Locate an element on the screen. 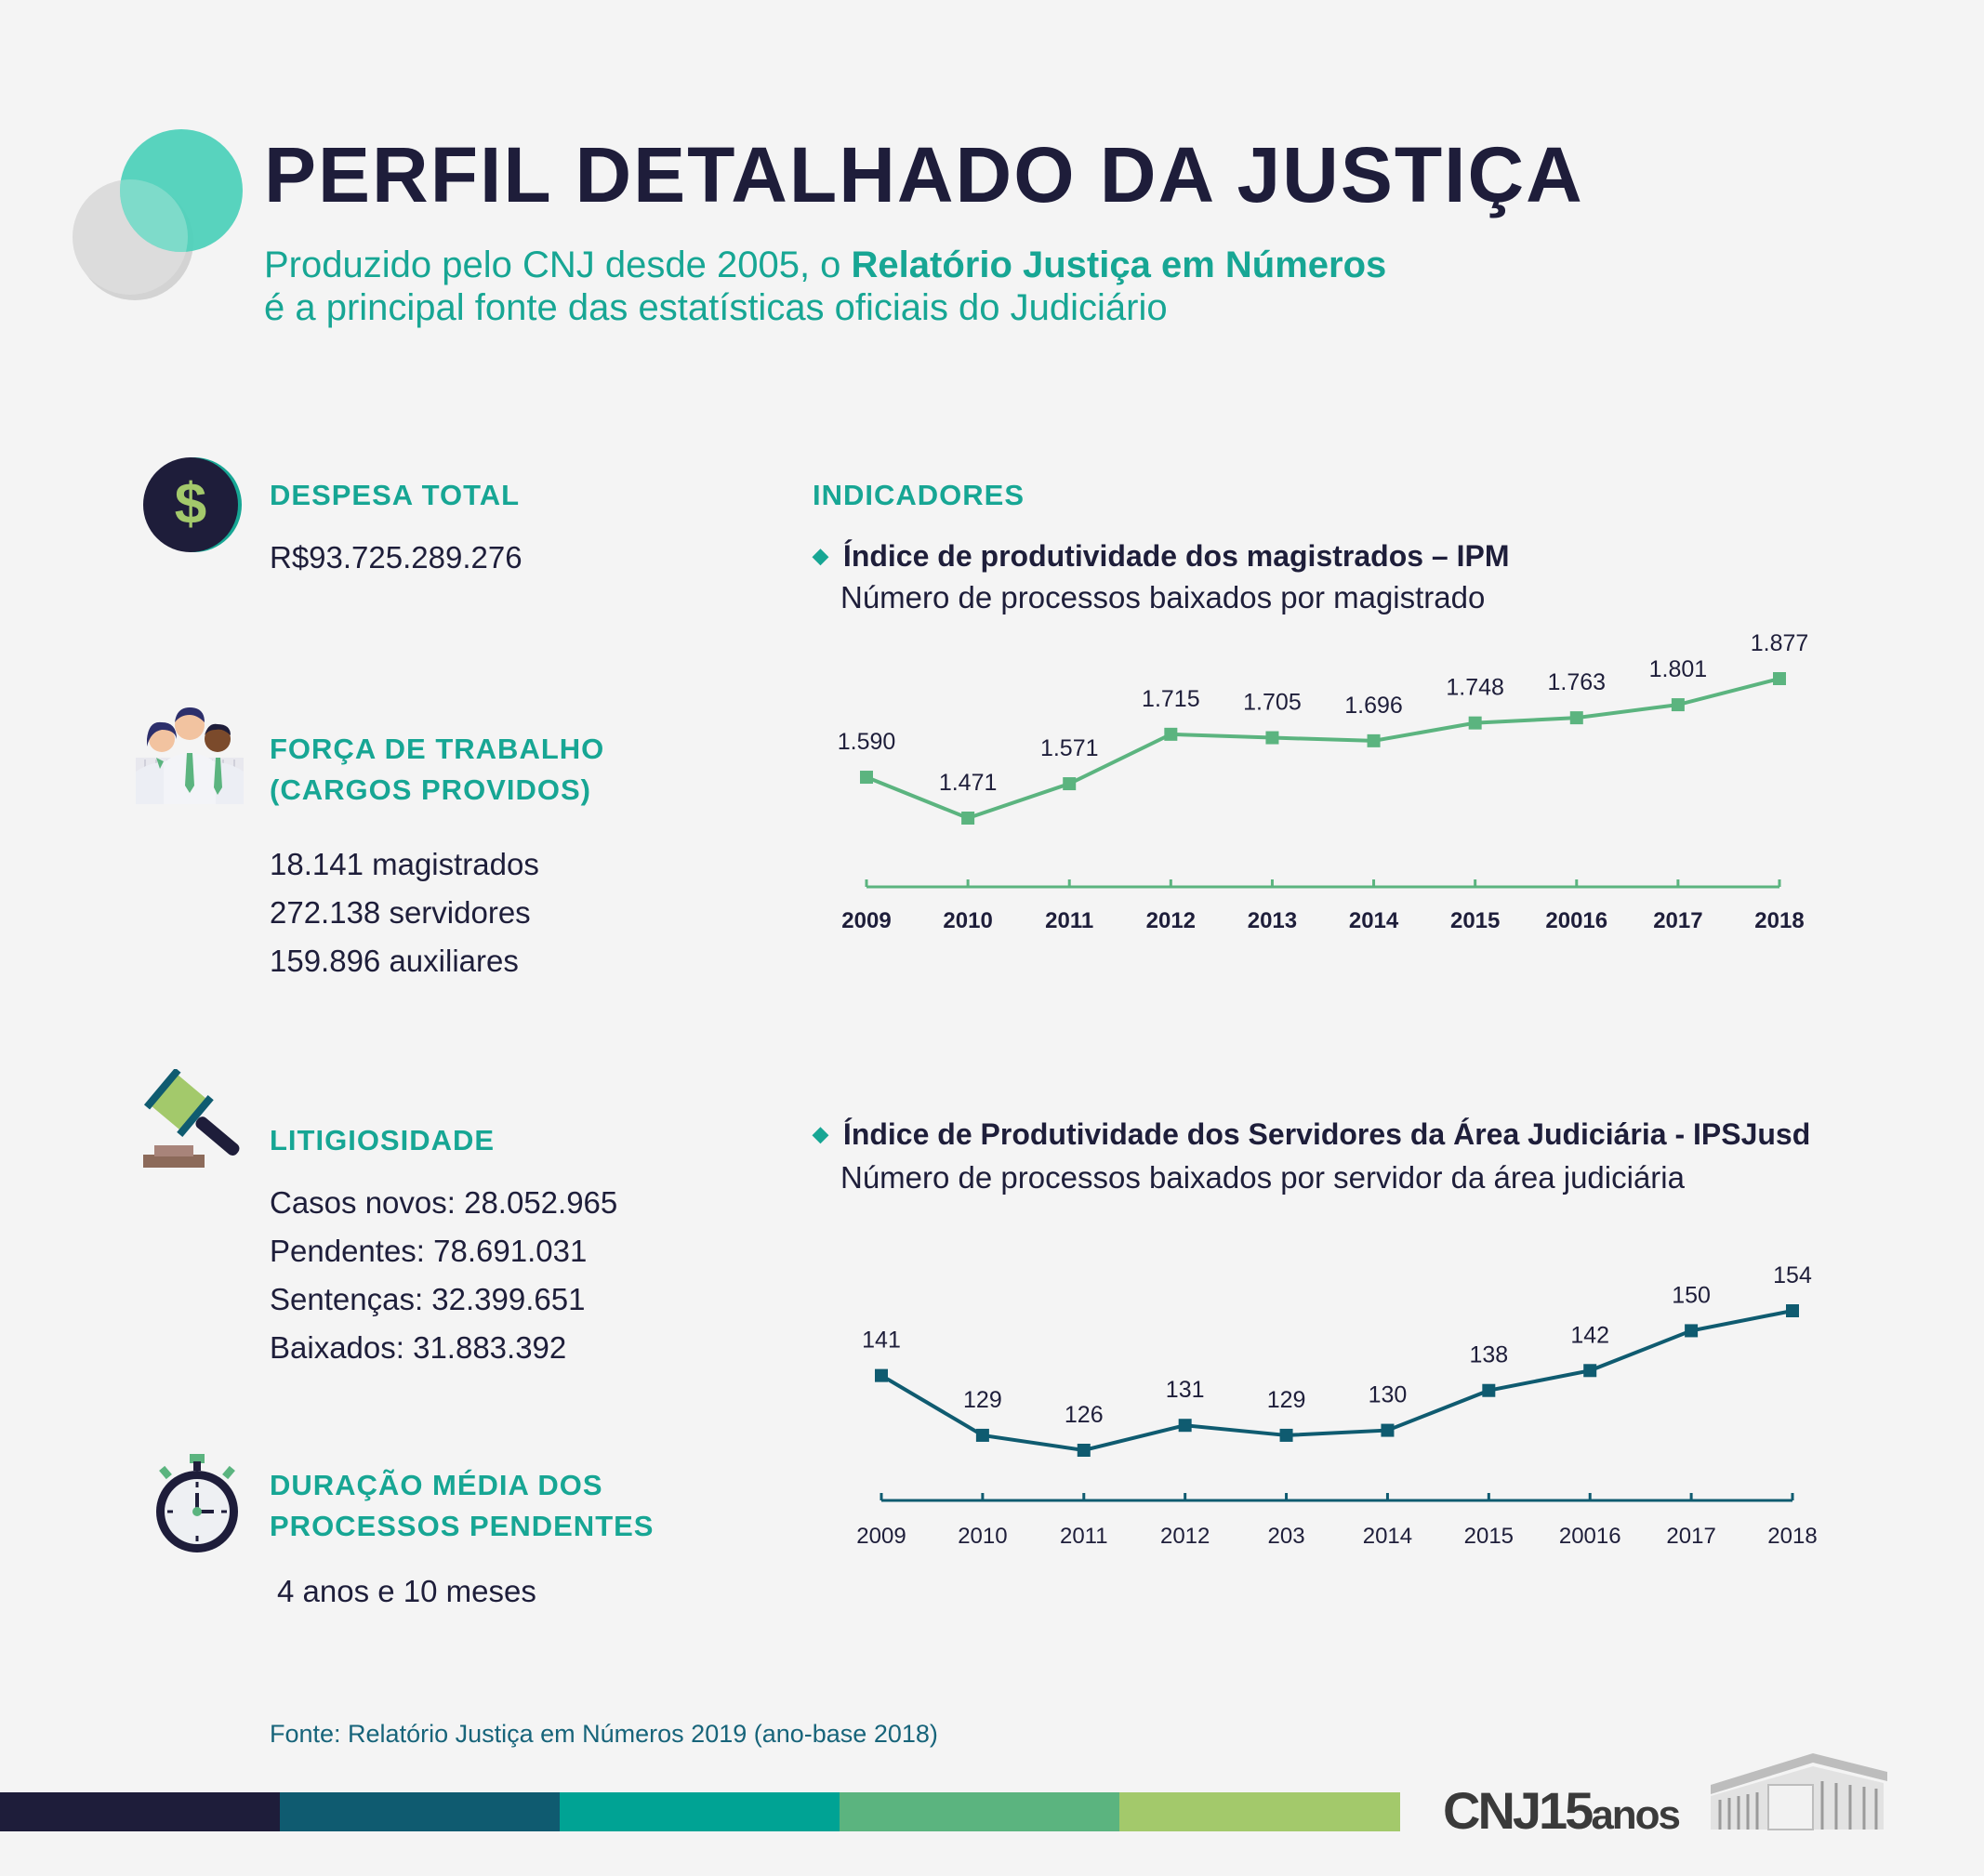  ipm-data-label: 1.590 is located at coordinates (867, 742).